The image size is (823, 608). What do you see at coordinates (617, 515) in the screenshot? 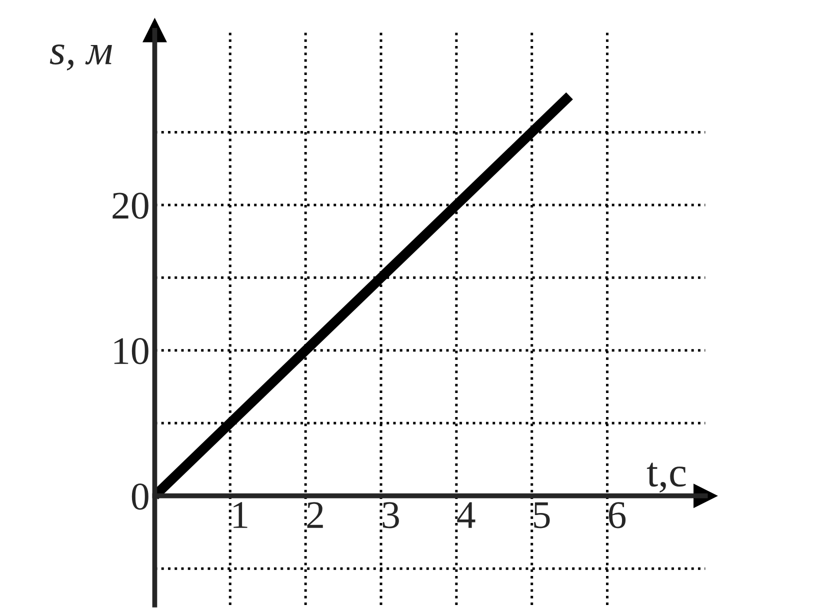
I see `x-tick-label: 6` at bounding box center [617, 515].